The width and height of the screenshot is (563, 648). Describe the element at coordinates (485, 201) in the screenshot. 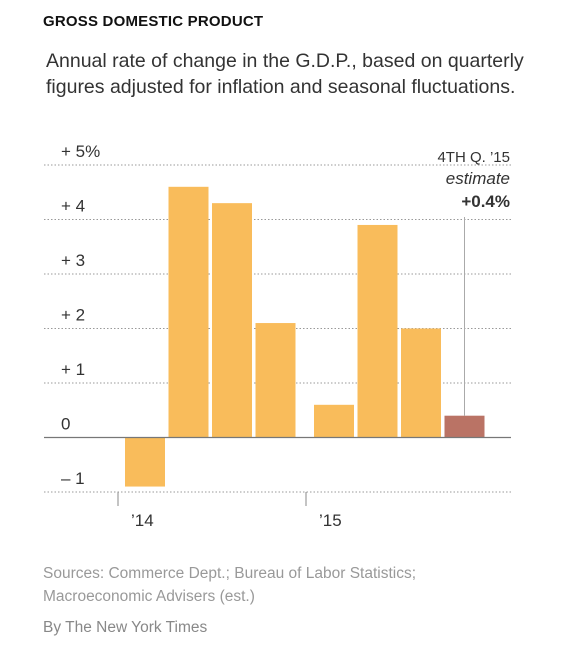

I see `annotation-value: +0.4%` at that location.